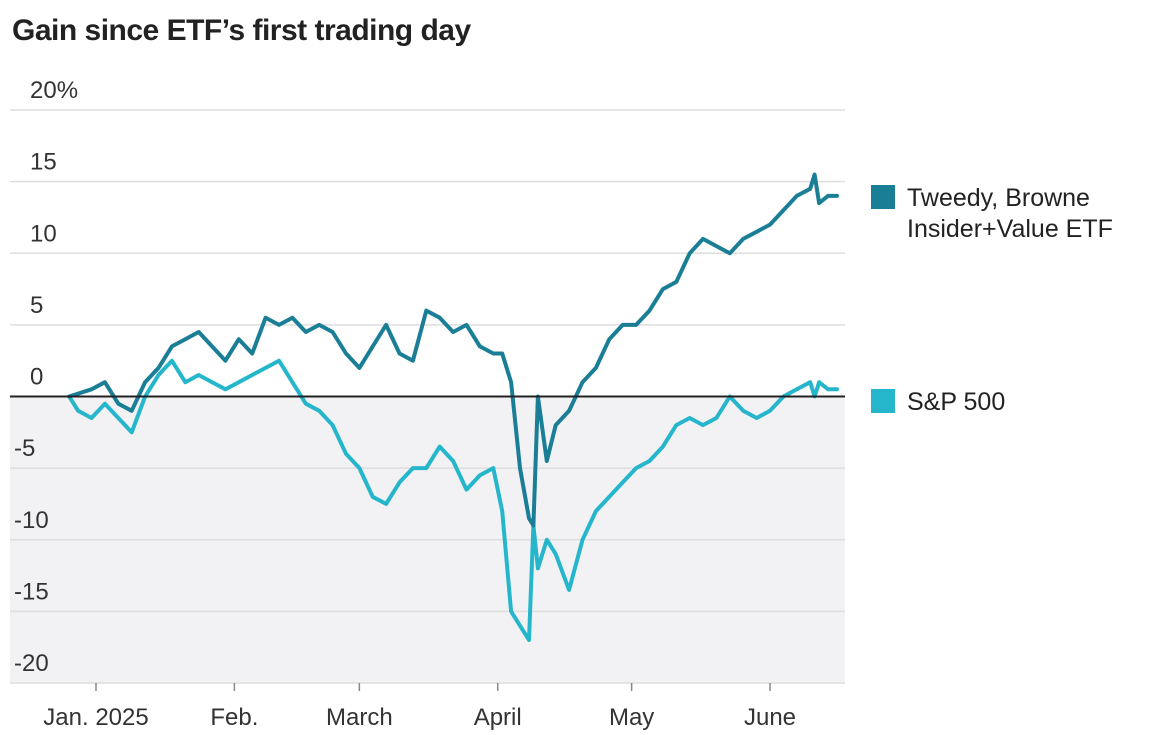  What do you see at coordinates (883, 197) in the screenshot?
I see `legend-swatch-tweedy` at bounding box center [883, 197].